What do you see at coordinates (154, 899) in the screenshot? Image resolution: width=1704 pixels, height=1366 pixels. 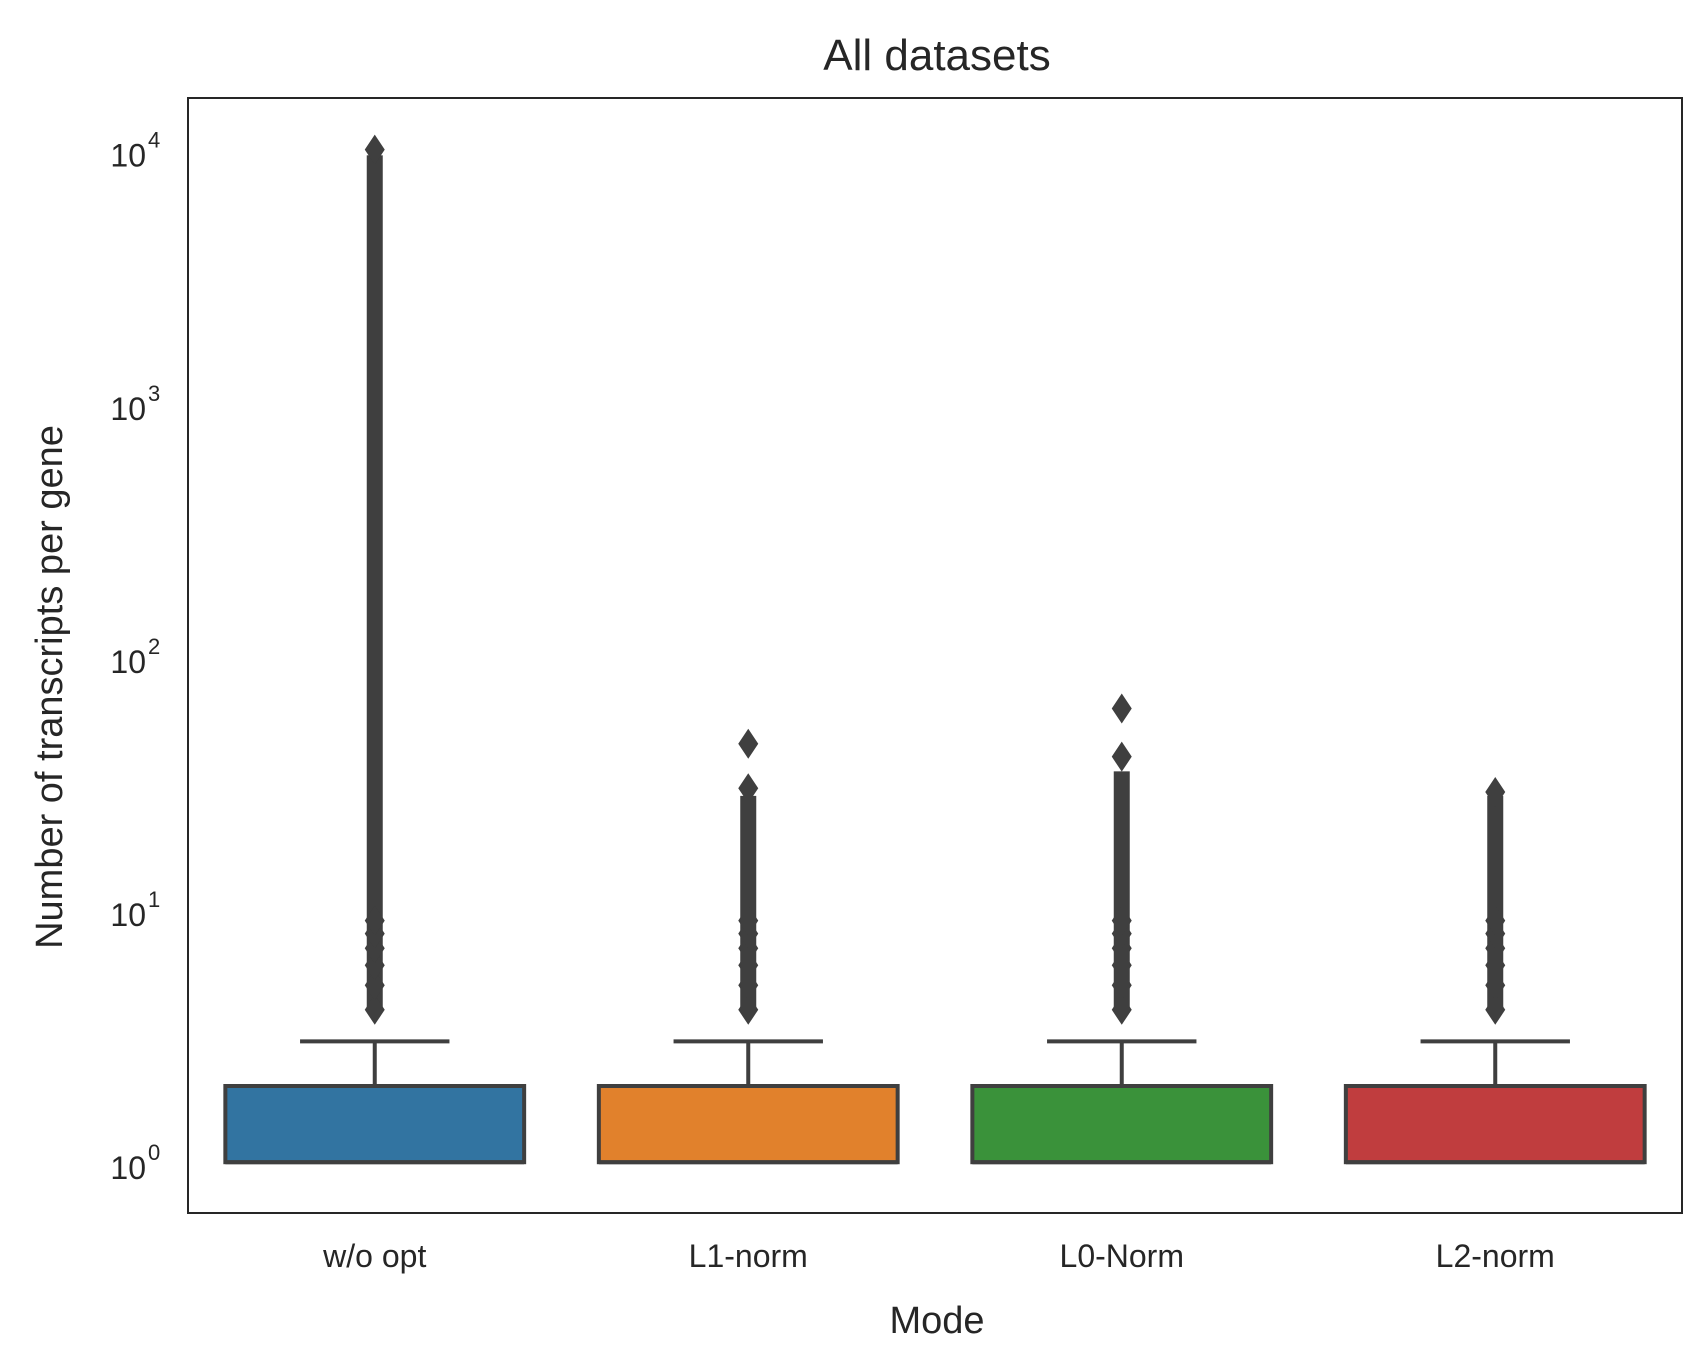 I see `y-tick-exponent: 1` at bounding box center [154, 899].